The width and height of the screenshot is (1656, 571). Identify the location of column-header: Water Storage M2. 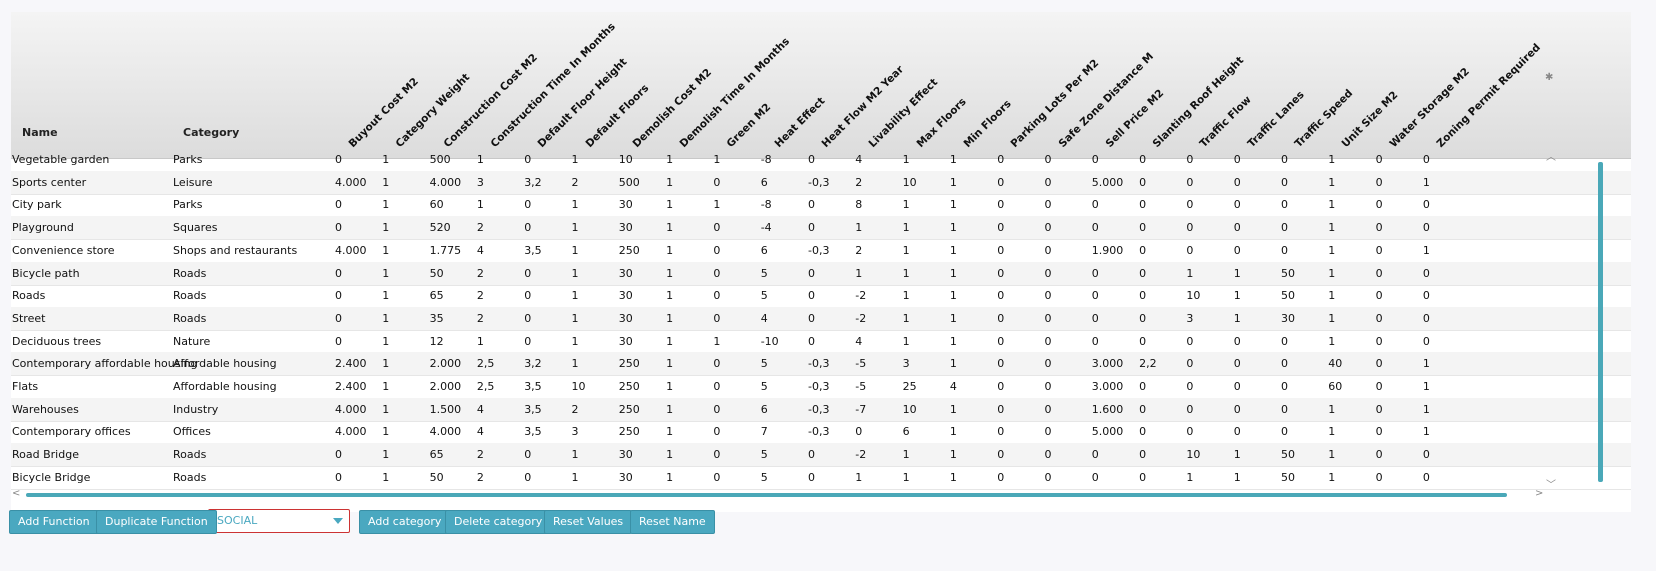
(1429, 107).